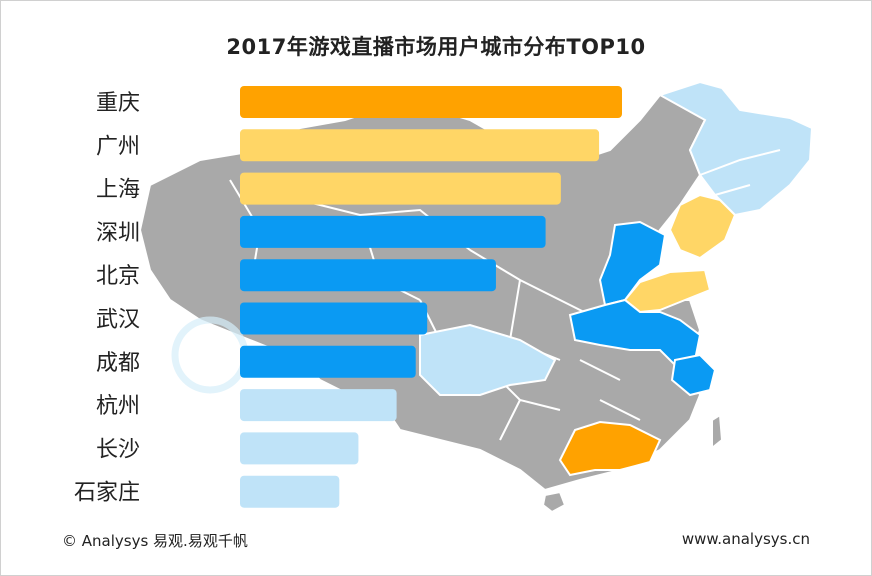 The image size is (872, 576). What do you see at coordinates (118, 233) in the screenshot?
I see `category-label-4: 深圳` at bounding box center [118, 233].